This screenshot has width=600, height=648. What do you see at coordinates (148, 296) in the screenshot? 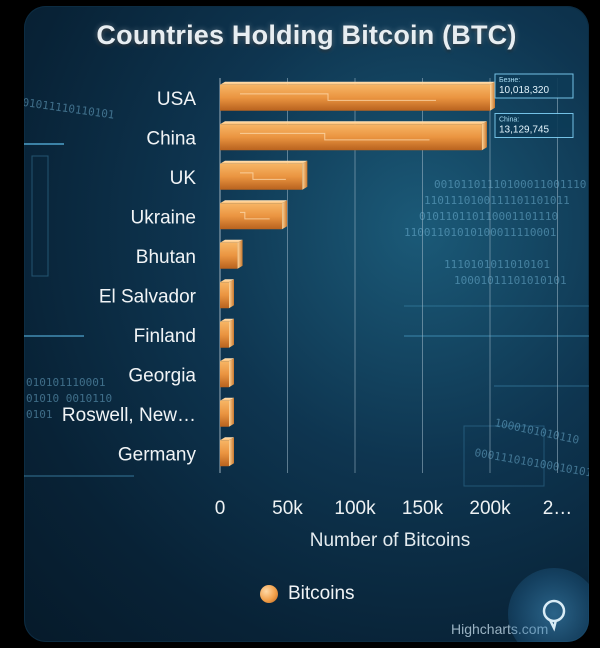
I see `category-label: El Salvador` at bounding box center [148, 296].